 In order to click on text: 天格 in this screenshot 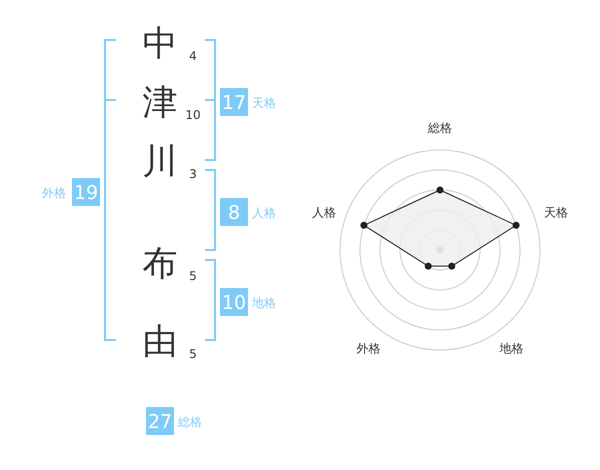, I will do `click(264, 103)`.